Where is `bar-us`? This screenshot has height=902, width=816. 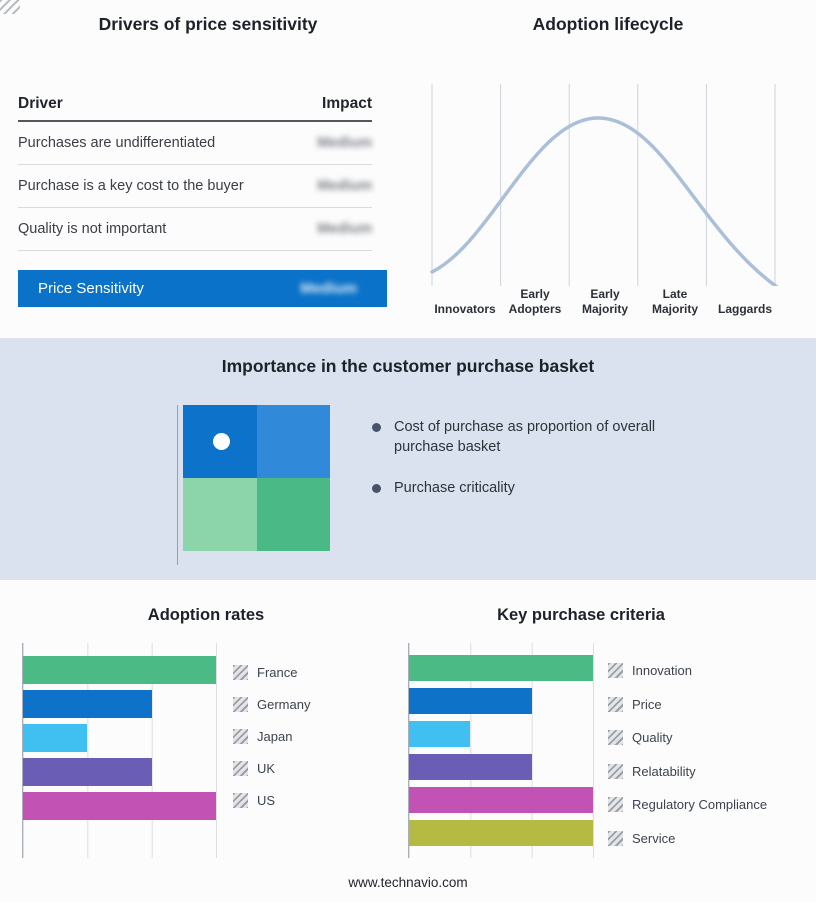 bar-us is located at coordinates (119, 806).